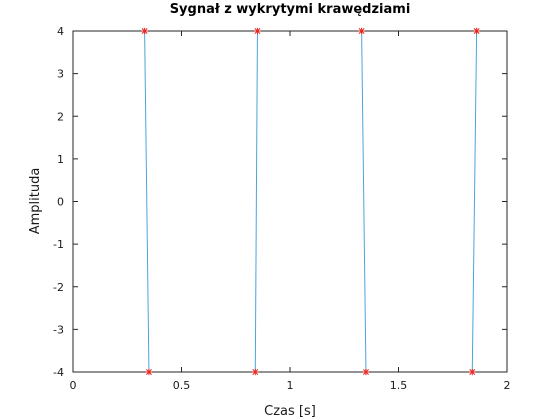 The height and width of the screenshot is (420, 560). I want to click on x-tick-label: 1.5, so click(399, 385).